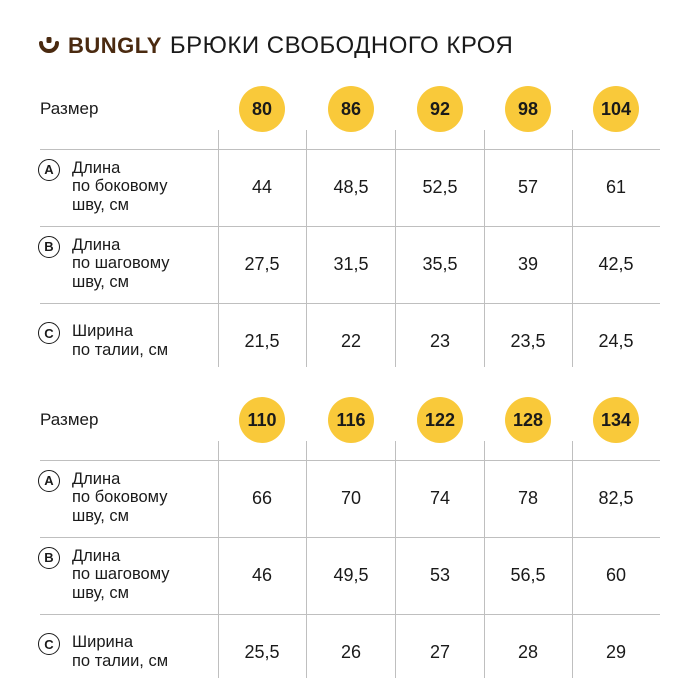 Image resolution: width=700 pixels, height=700 pixels. What do you see at coordinates (262, 497) in the screenshot?
I see `table-cell: 66` at bounding box center [262, 497].